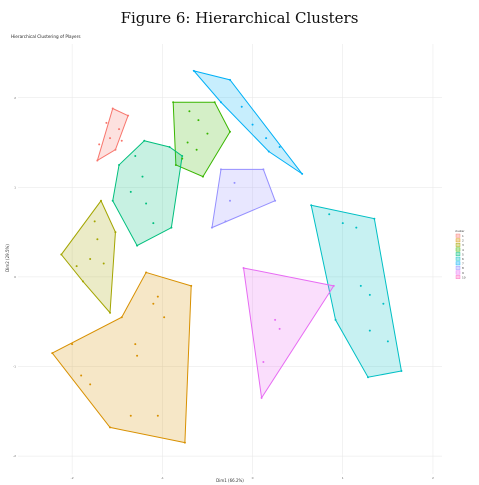  I want to click on y-tick-label: 1, so click(15, 187).